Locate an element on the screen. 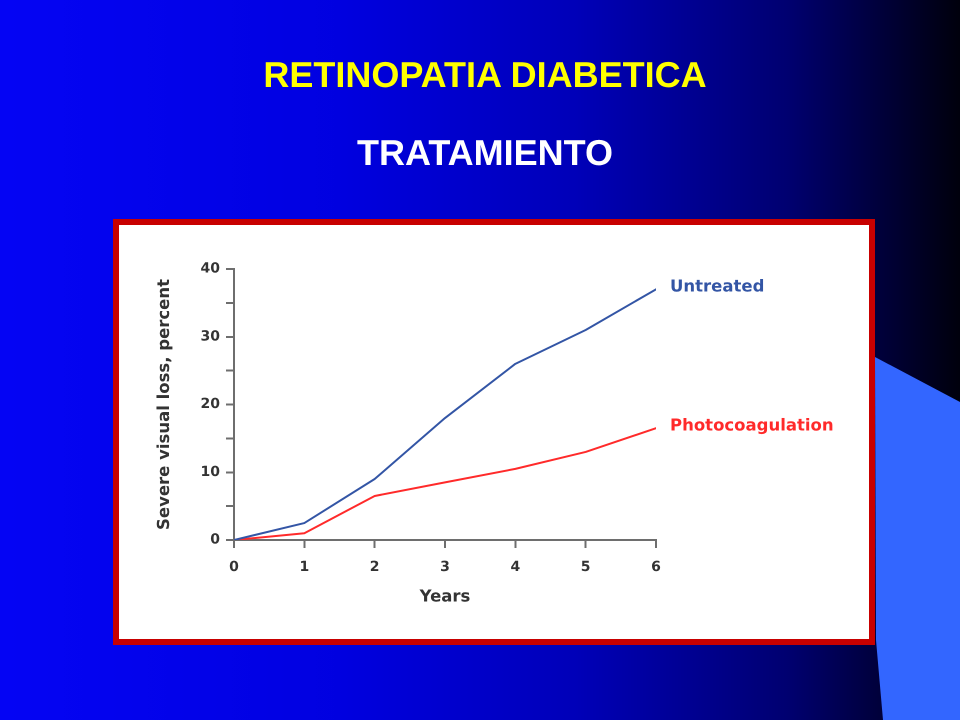 The width and height of the screenshot is (960, 720). y-tick-label: 30 is located at coordinates (210, 336).